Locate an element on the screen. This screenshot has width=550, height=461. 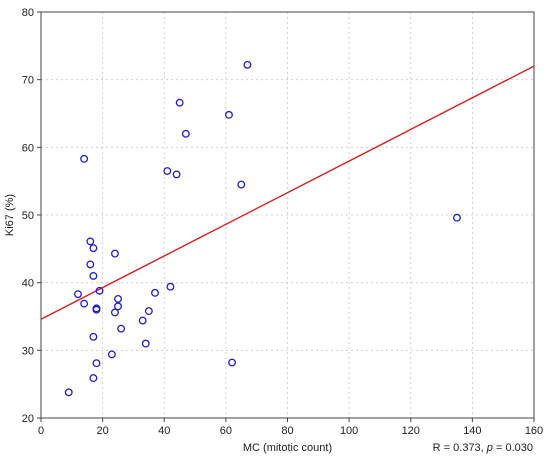
x-tick-labels: 0 20 40 60 80 100 120 140 160 is located at coordinates (290, 431).